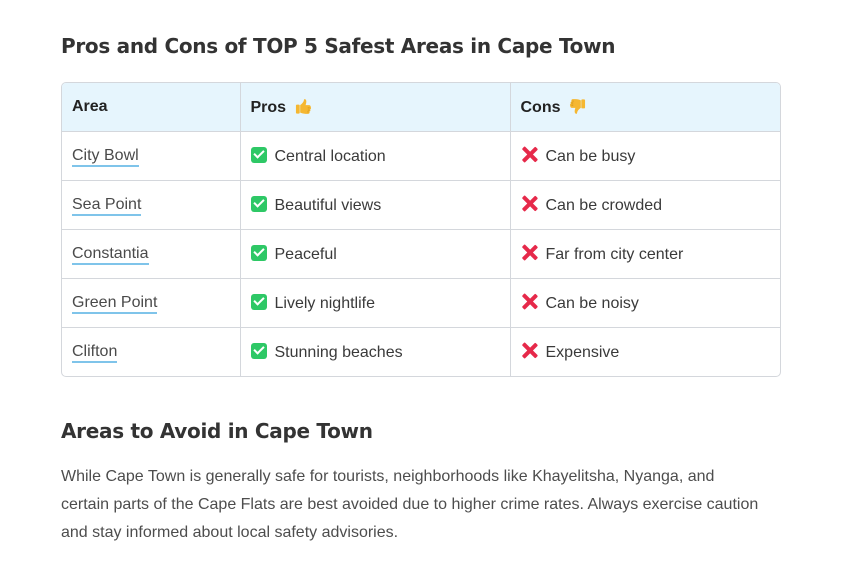  I want to click on table-row: City Bowl Central location Can be busy, so click(421, 156).